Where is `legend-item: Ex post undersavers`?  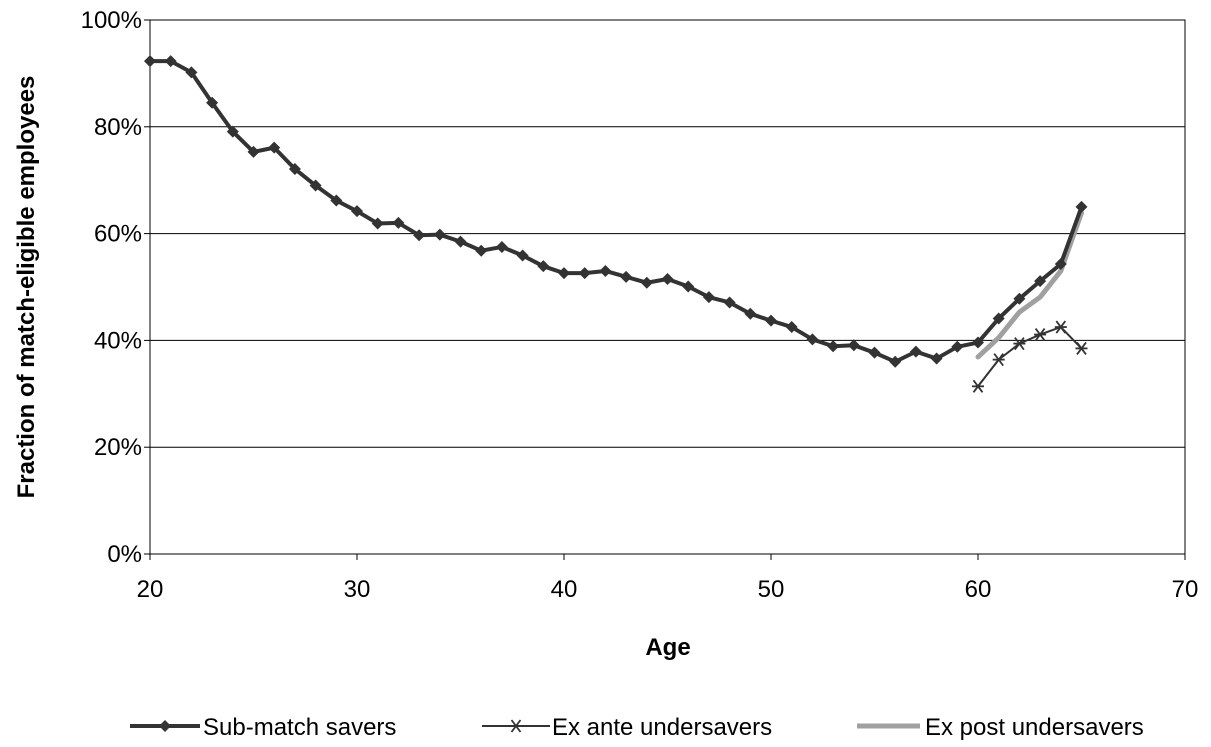
legend-item: Ex post undersavers is located at coordinates (1000, 727).